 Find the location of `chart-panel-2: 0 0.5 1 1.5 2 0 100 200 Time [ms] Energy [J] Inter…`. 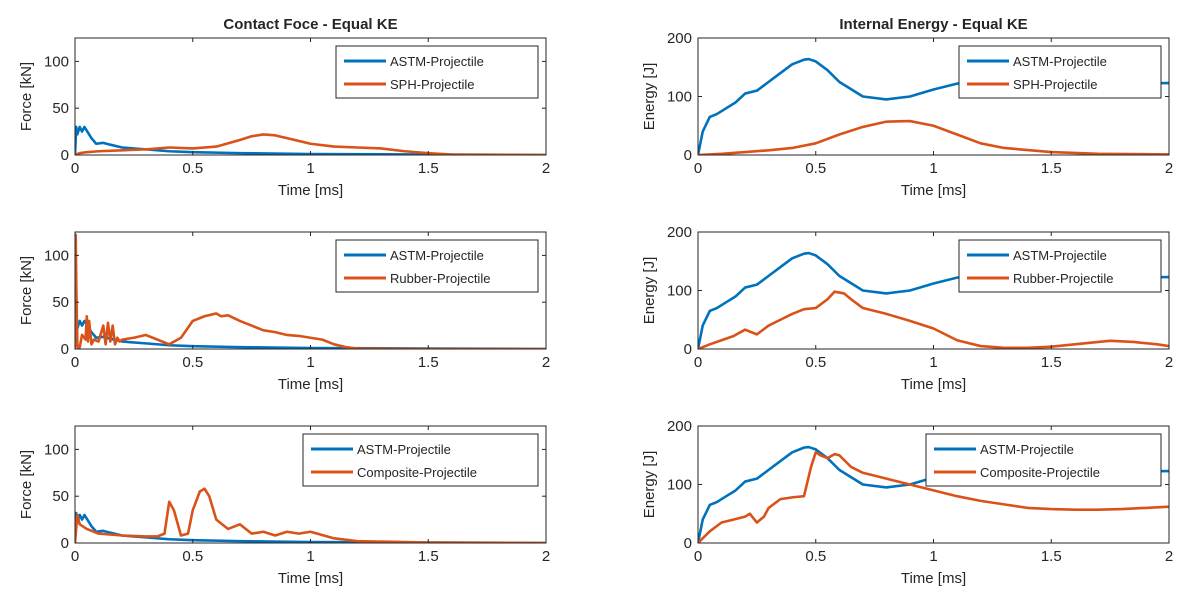

chart-panel-2: 0 0.5 1 1.5 2 0 100 200 Time [ms] Energy [J] Inter… is located at coordinates (907, 107).